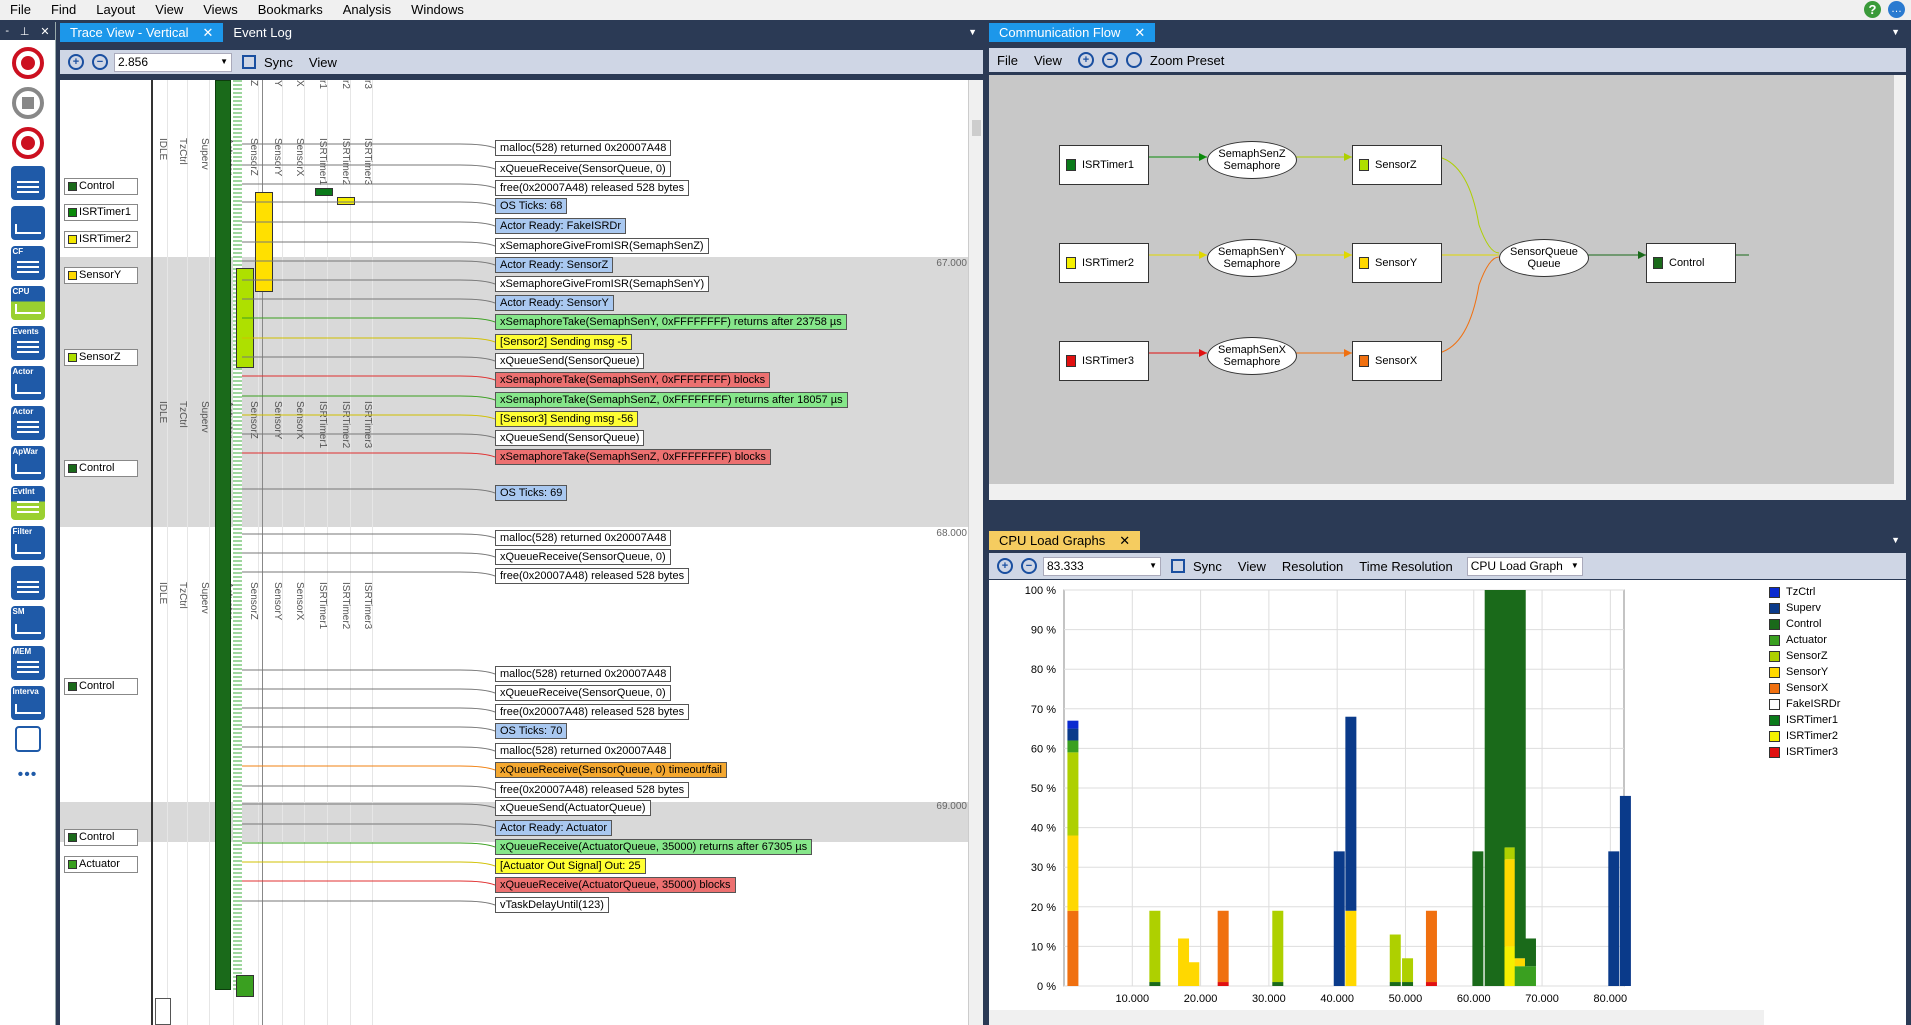 The height and width of the screenshot is (1025, 1911). Describe the element at coordinates (27, 583) in the screenshot. I see `compare-button` at that location.